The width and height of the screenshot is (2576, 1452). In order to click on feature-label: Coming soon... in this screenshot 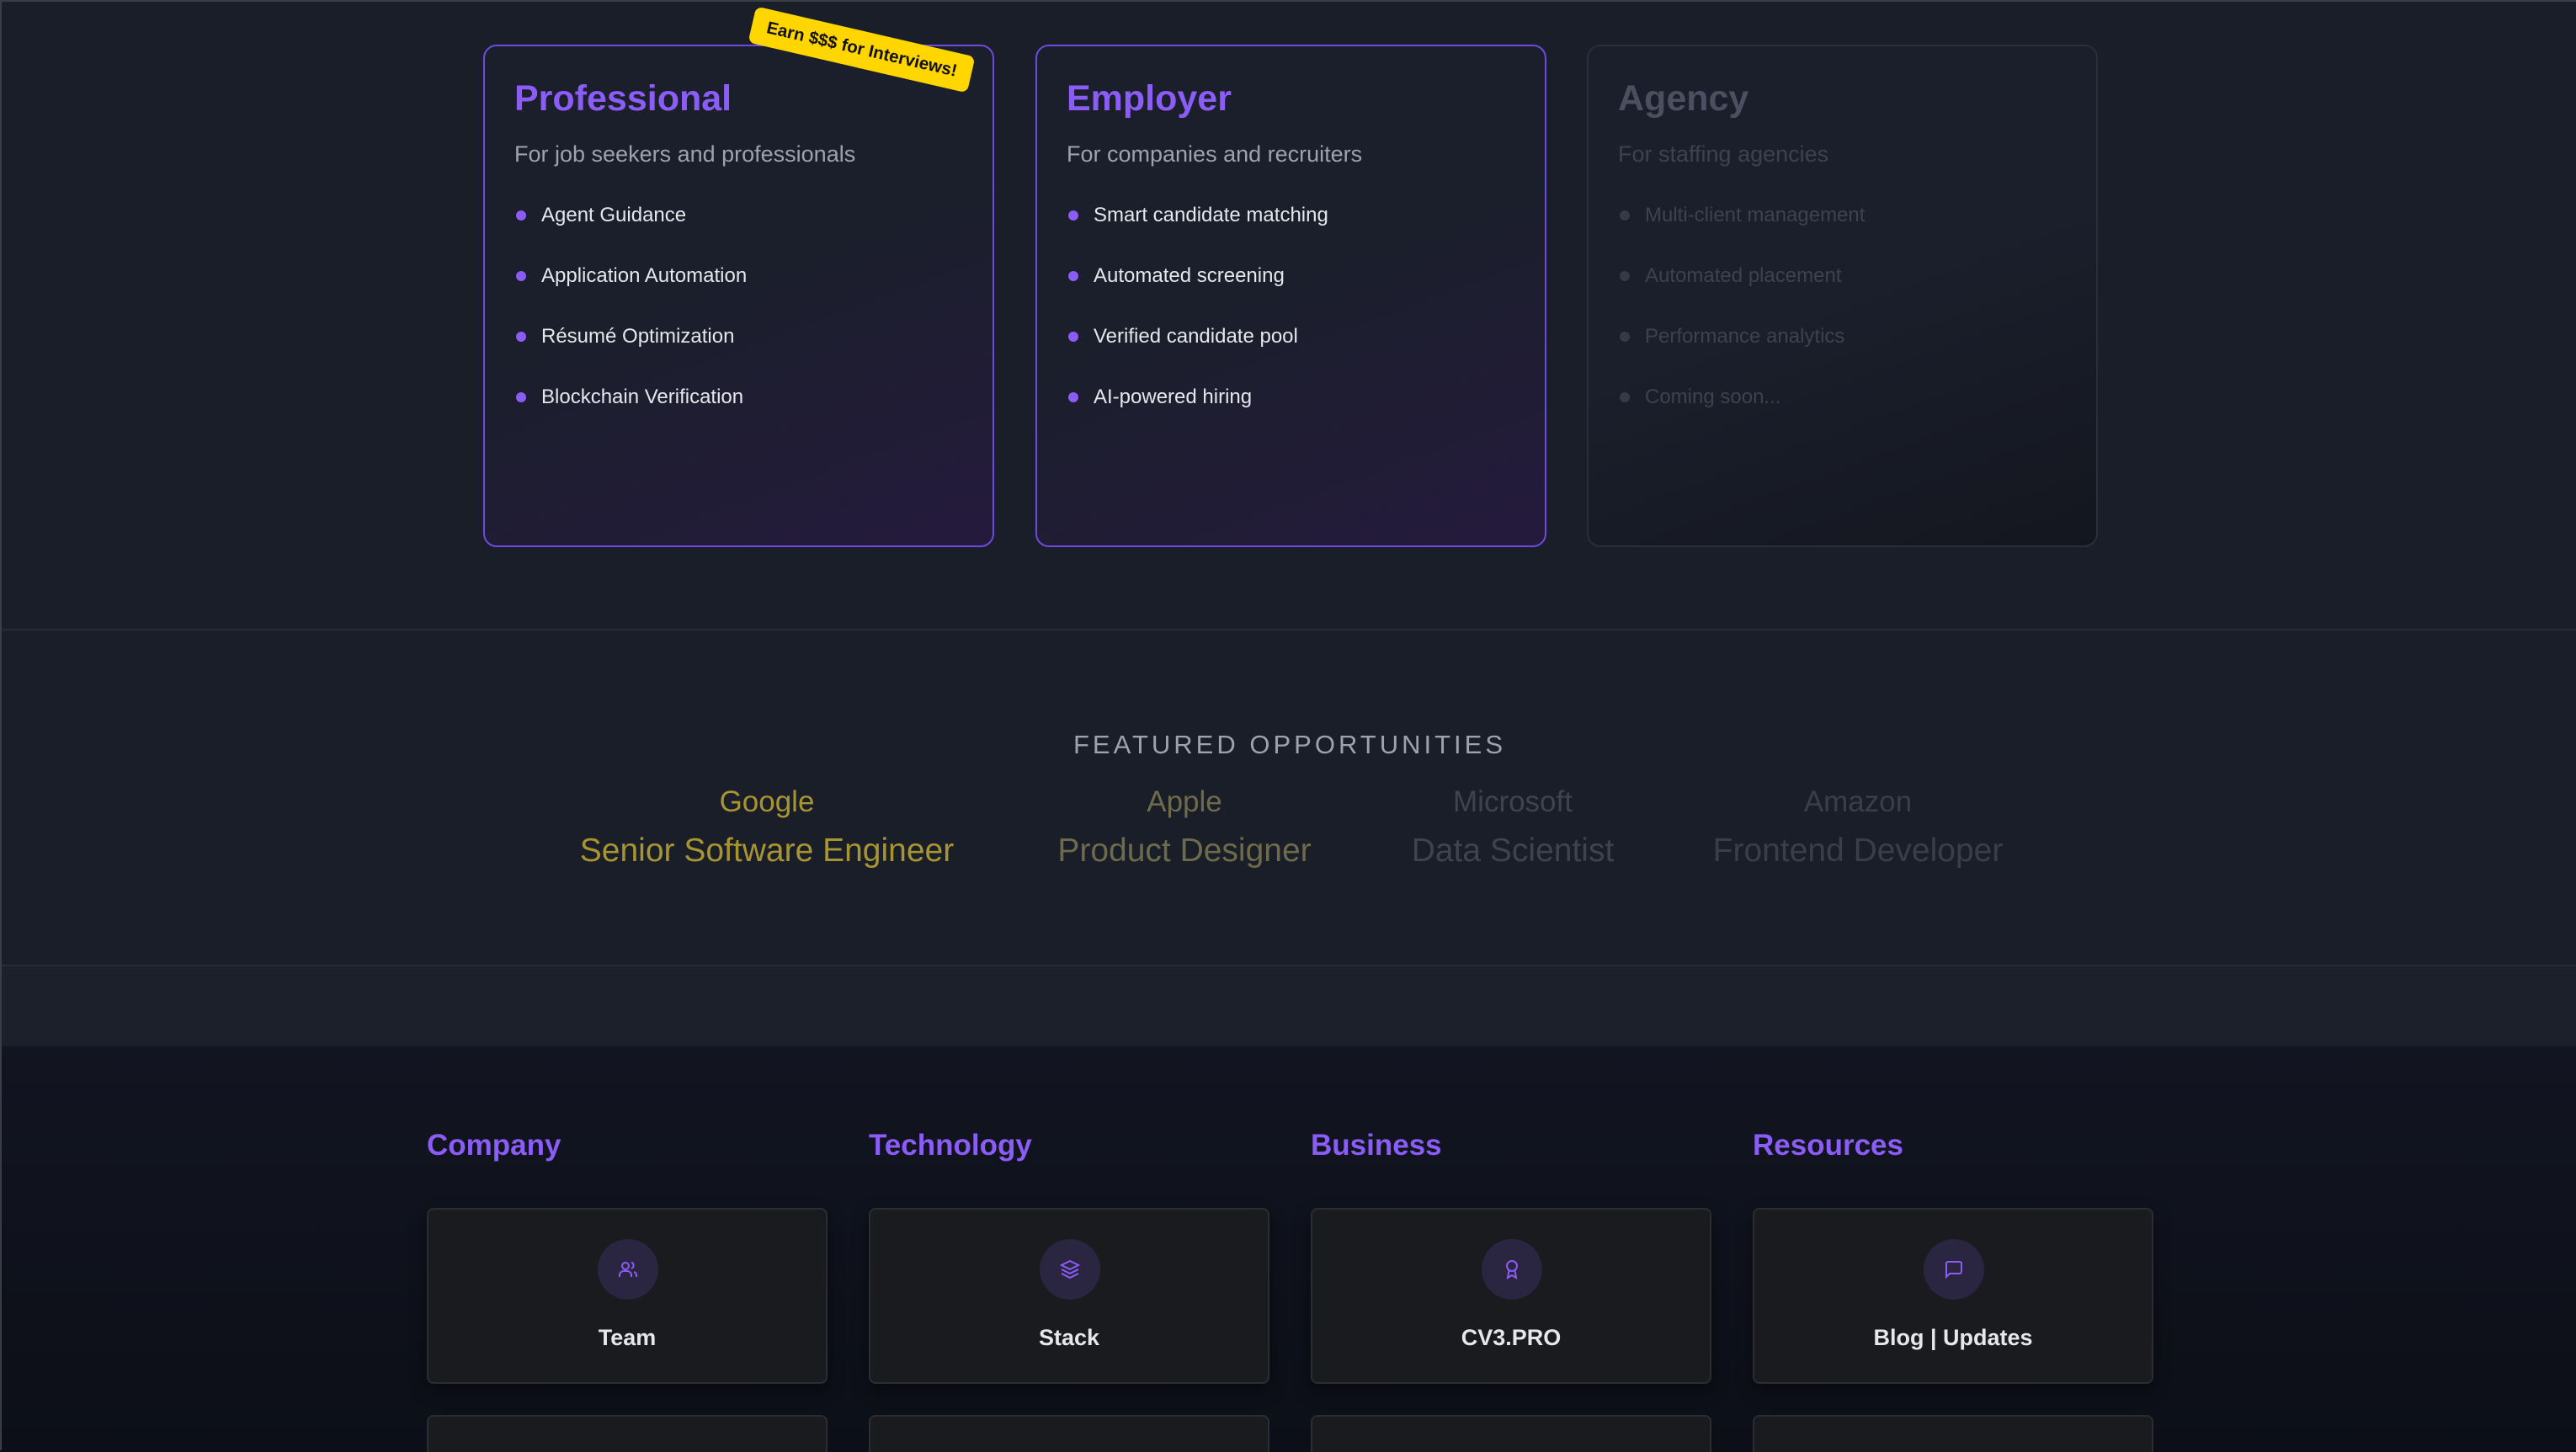, I will do `click(1713, 397)`.